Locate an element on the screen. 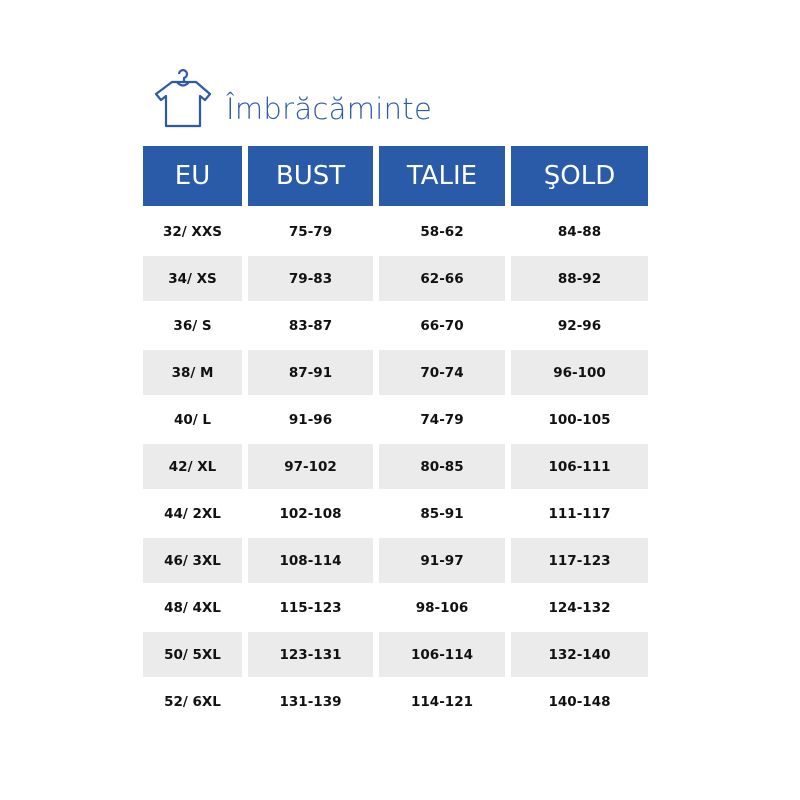 The width and height of the screenshot is (800, 800). cell-bust: 97-102 is located at coordinates (310, 466).